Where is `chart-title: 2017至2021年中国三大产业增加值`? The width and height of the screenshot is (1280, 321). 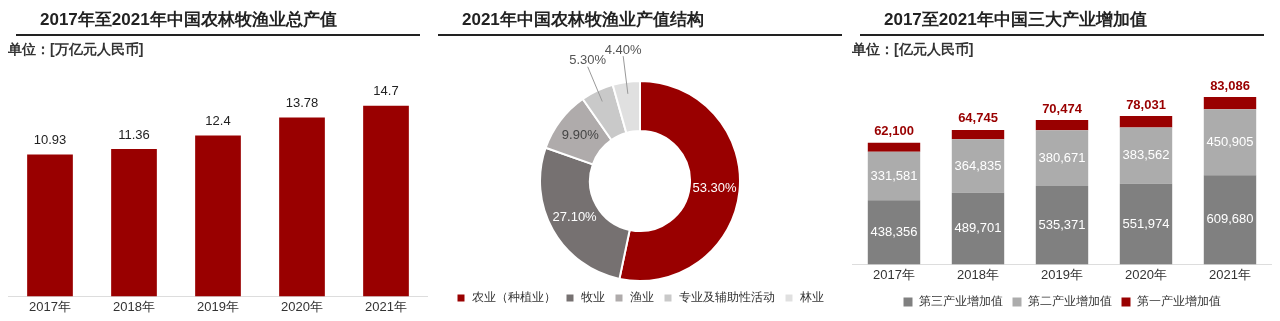
chart-title: 2017至2021年中国三大产业增加值 is located at coordinates (1062, 22).